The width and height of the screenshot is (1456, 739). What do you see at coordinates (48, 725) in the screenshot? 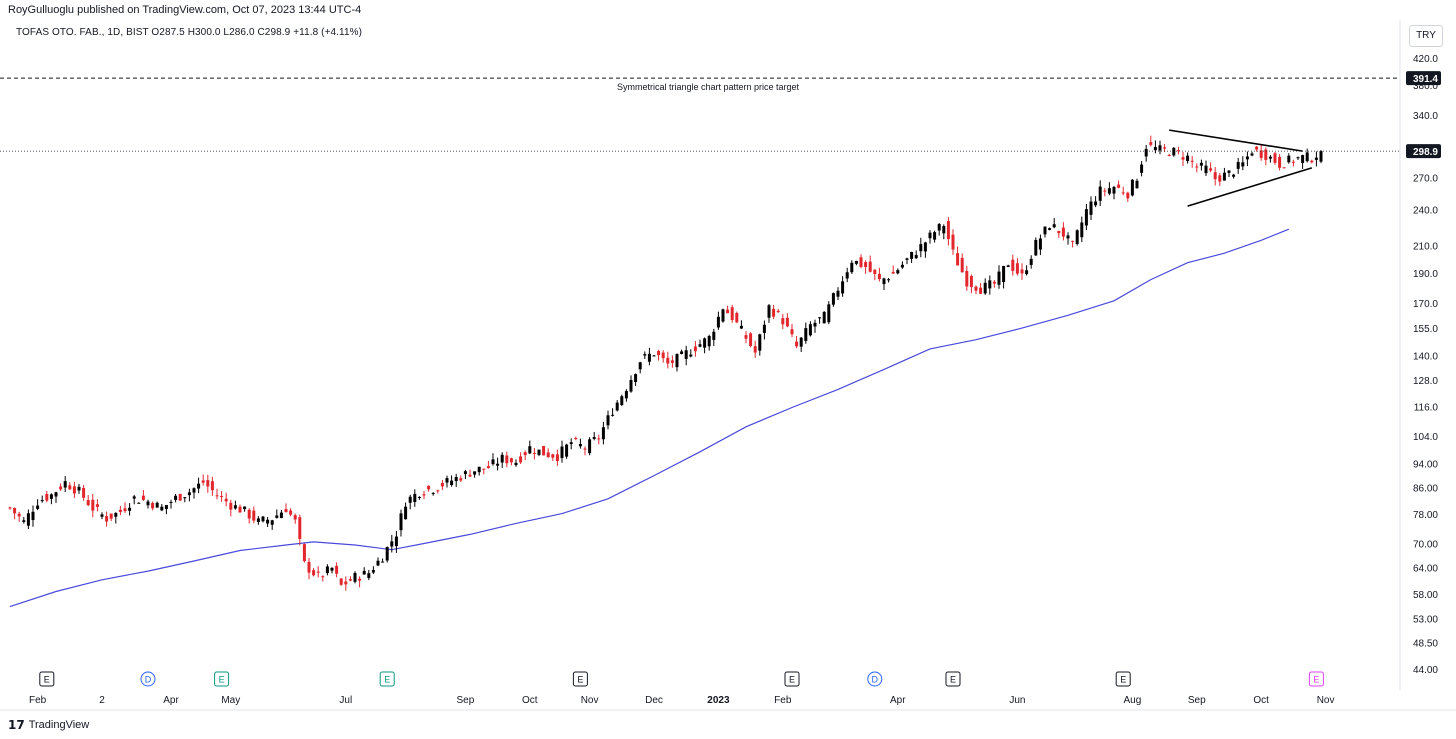
I see `tradingview-brand: 17 TradingView` at bounding box center [48, 725].